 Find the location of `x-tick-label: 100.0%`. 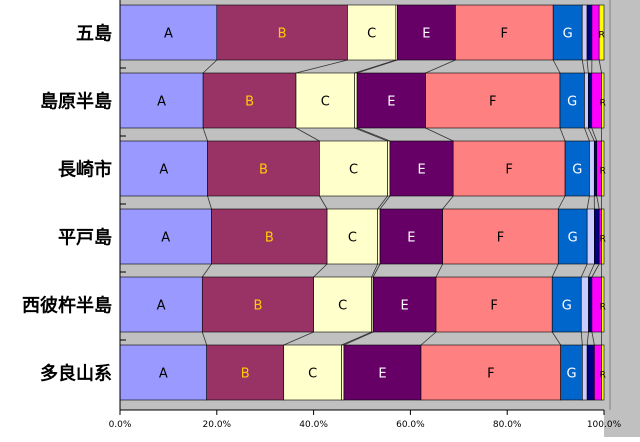

x-tick-label: 100.0% is located at coordinates (604, 425).